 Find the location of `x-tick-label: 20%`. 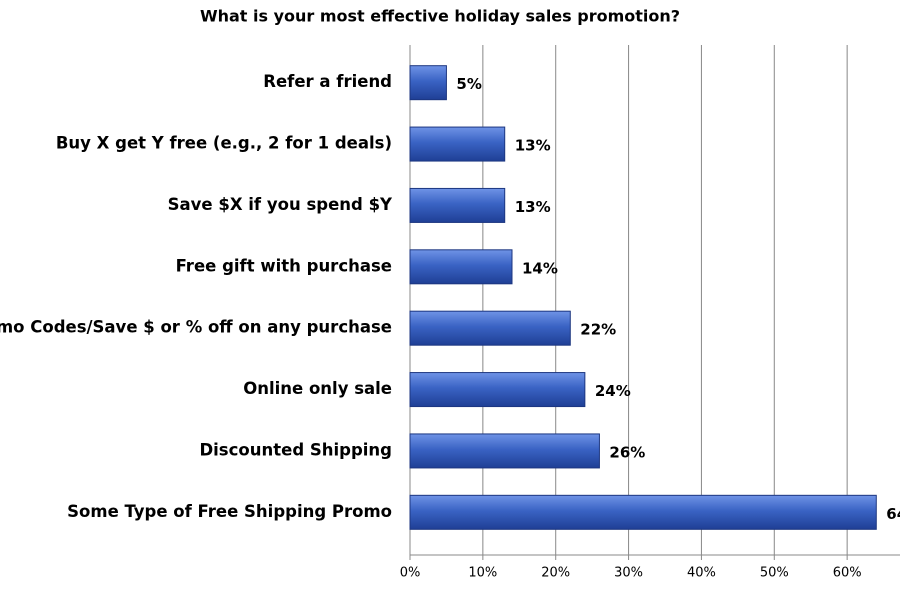

x-tick-label: 20% is located at coordinates (555, 573).